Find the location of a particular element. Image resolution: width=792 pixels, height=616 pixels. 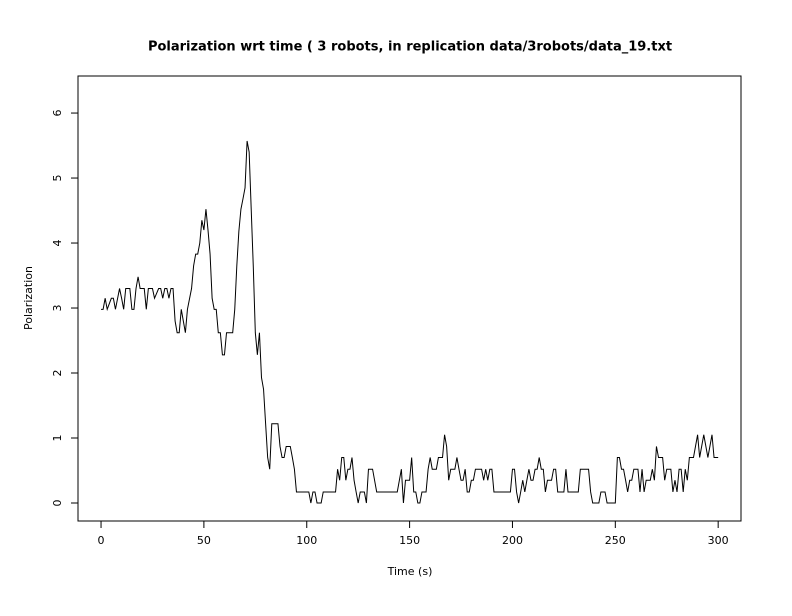

y-tick-label: 6 is located at coordinates (57, 113).